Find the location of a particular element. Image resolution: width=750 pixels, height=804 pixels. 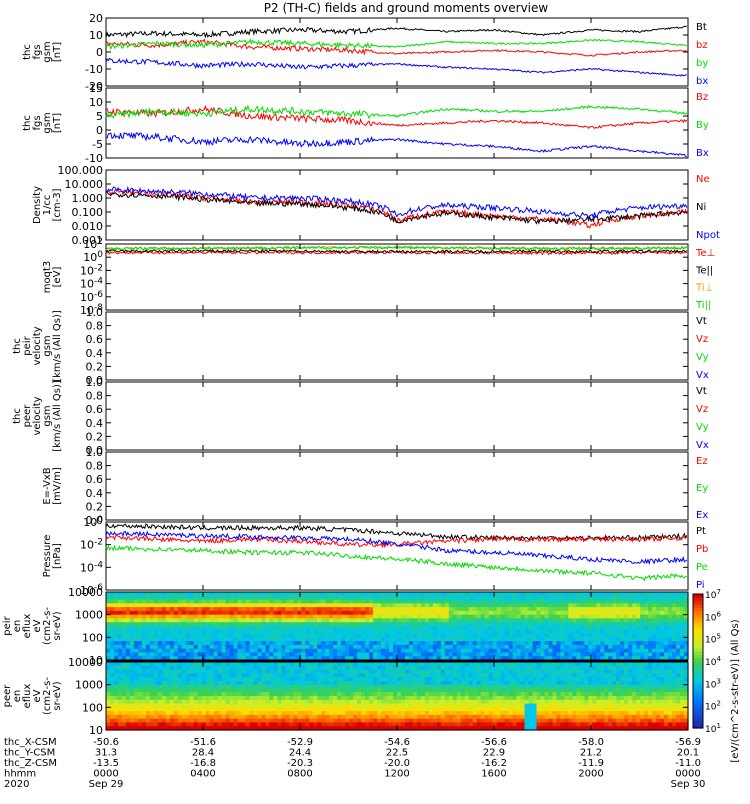

legend-entry: Pb is located at coordinates (702, 549).